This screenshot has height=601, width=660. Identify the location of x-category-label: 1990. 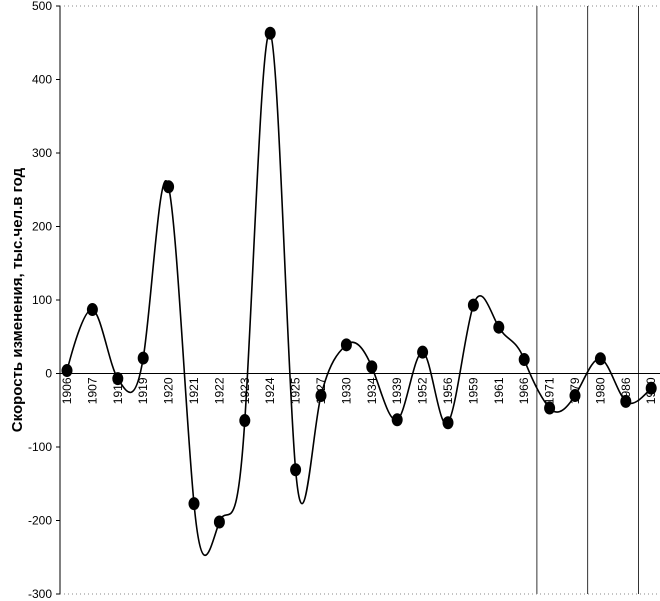
(651, 390).